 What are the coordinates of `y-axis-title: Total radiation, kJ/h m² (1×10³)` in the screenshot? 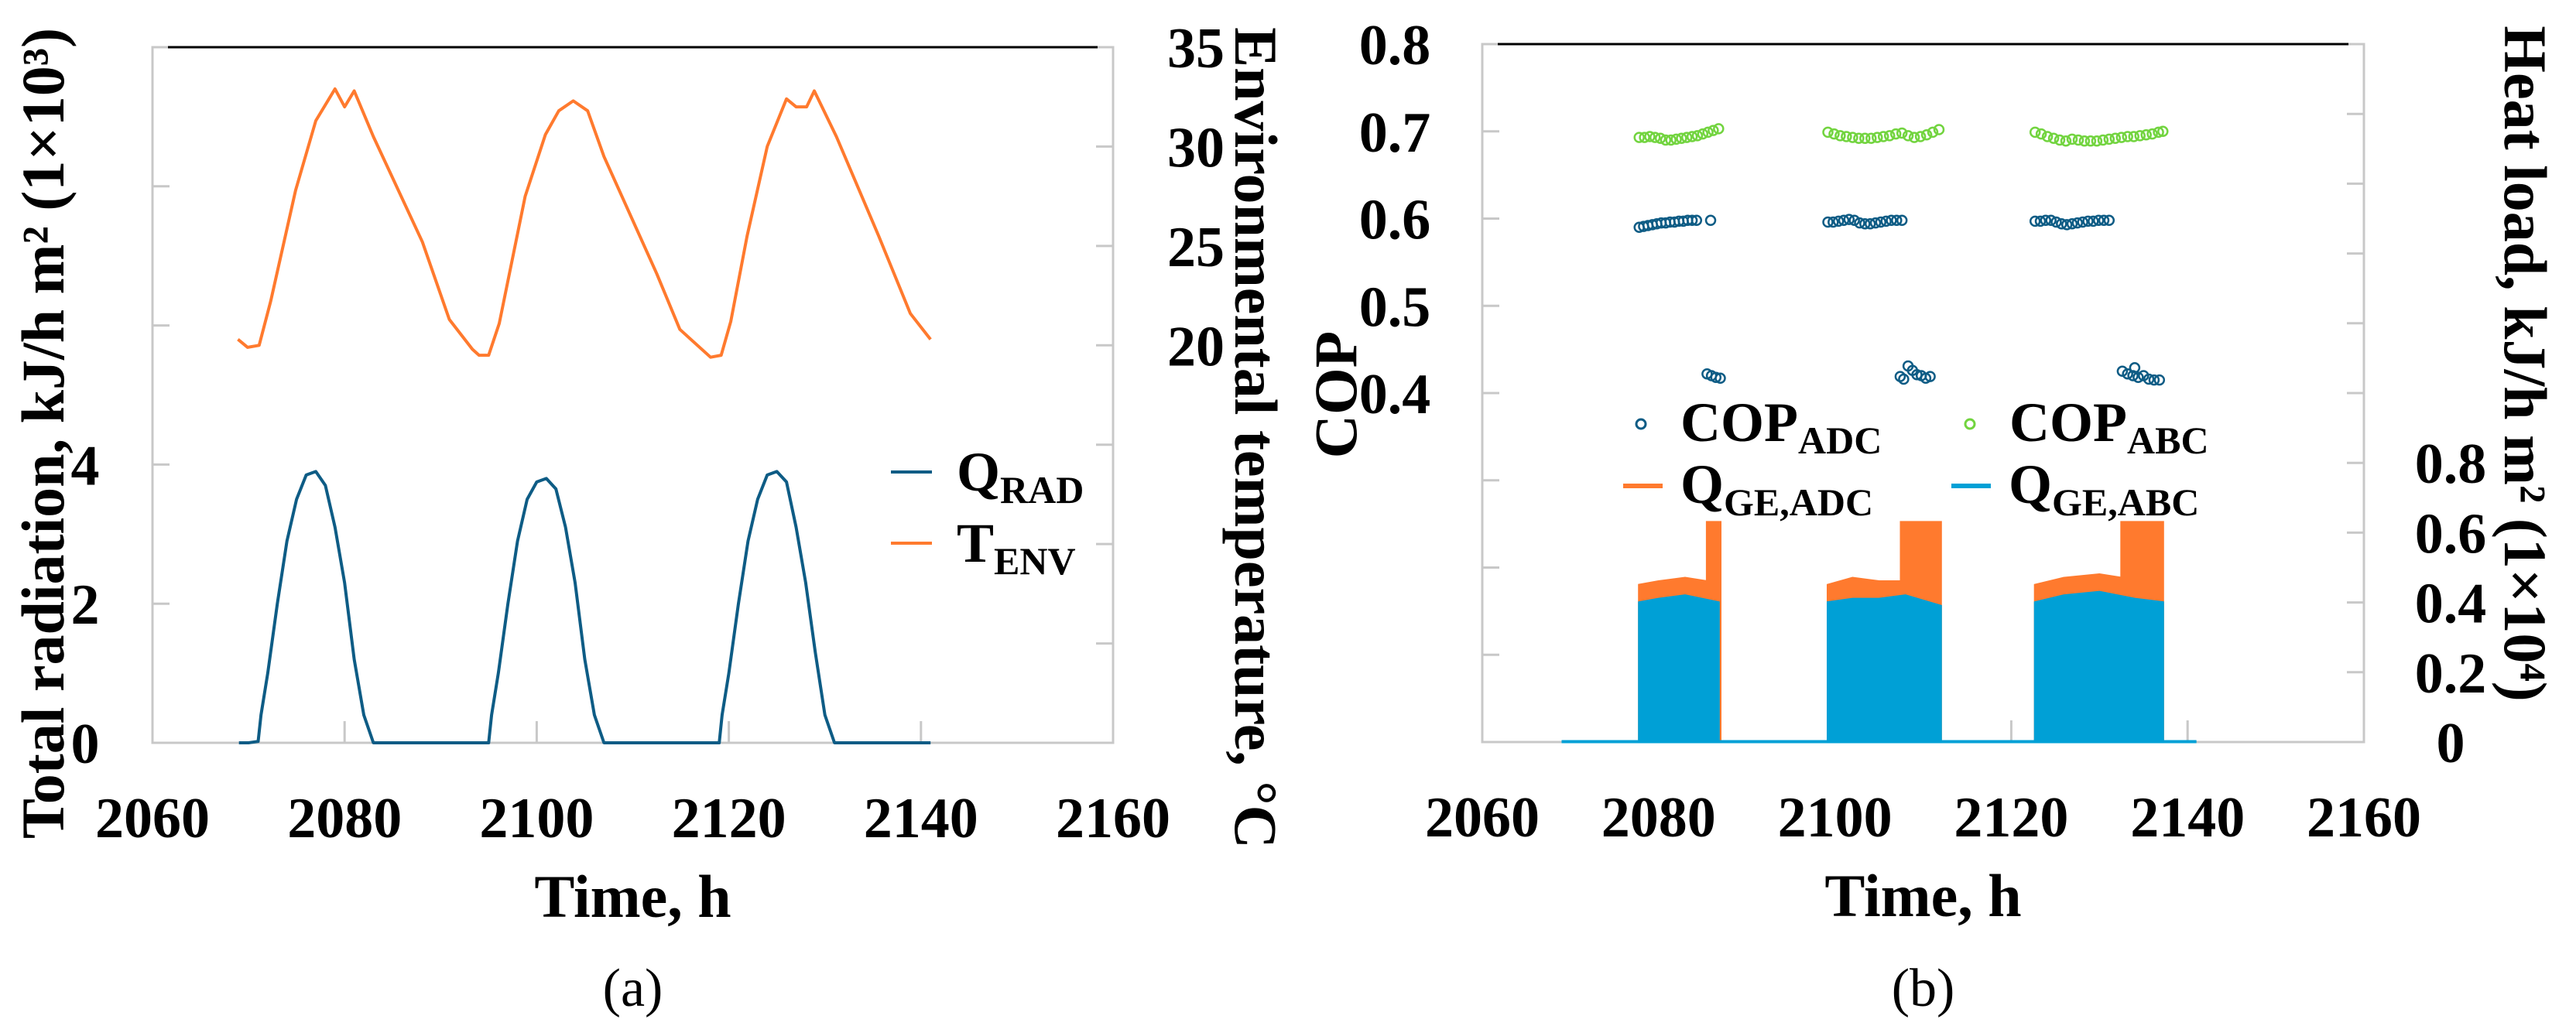 It's located at (43, 434).